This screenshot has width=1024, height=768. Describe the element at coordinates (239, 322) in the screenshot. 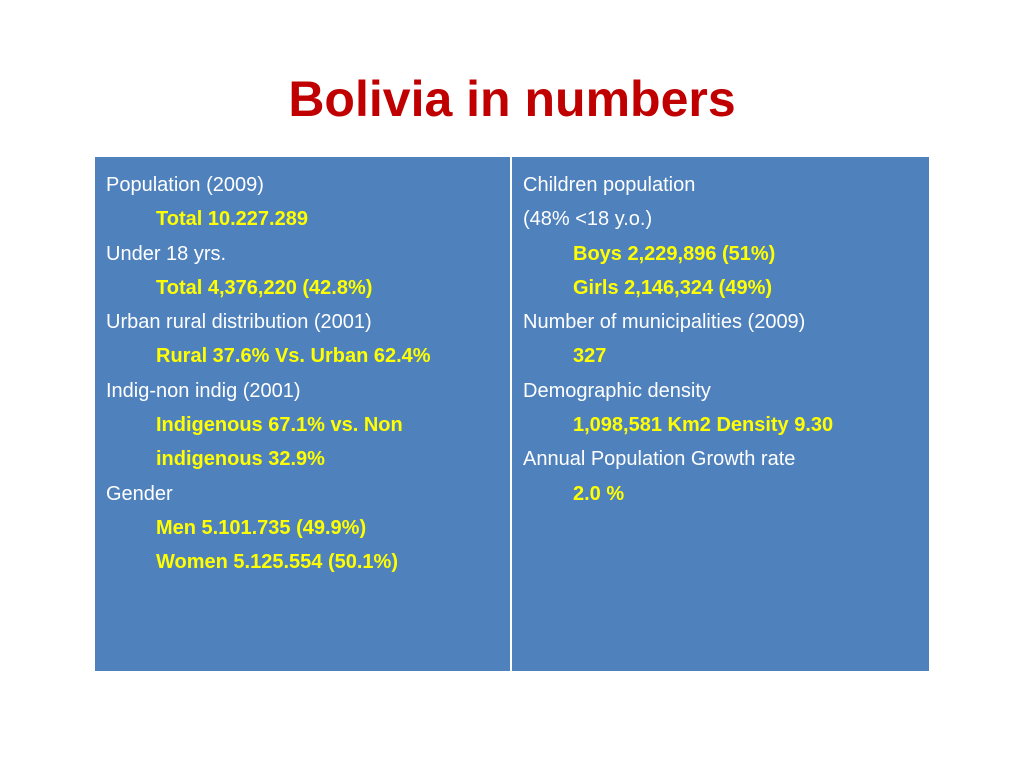

I see `stat-label: Urban rural distribution (2001)` at that location.